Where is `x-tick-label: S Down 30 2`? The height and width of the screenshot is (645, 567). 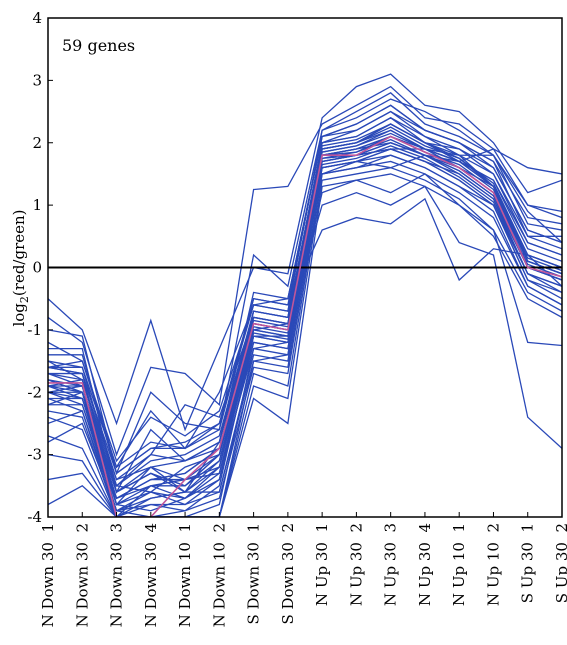 x-tick-label: S Down 30 2 is located at coordinates (288, 574).